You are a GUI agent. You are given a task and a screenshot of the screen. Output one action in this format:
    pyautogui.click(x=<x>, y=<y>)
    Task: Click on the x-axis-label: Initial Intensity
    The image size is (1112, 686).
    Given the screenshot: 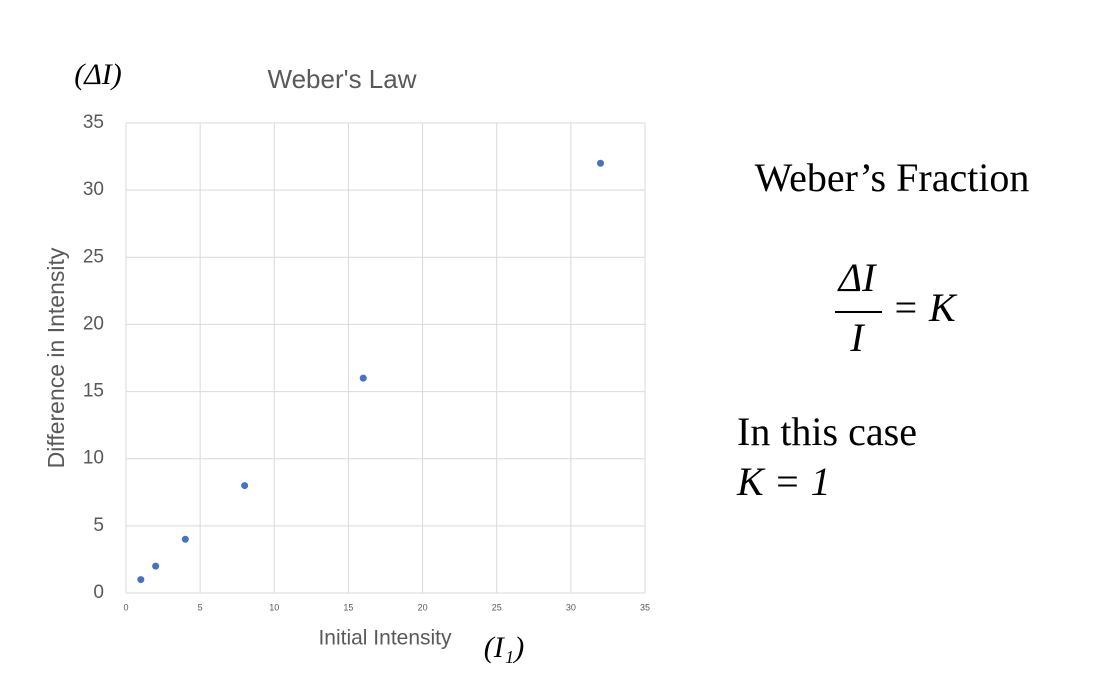 What is the action you would take?
    pyautogui.click(x=385, y=638)
    